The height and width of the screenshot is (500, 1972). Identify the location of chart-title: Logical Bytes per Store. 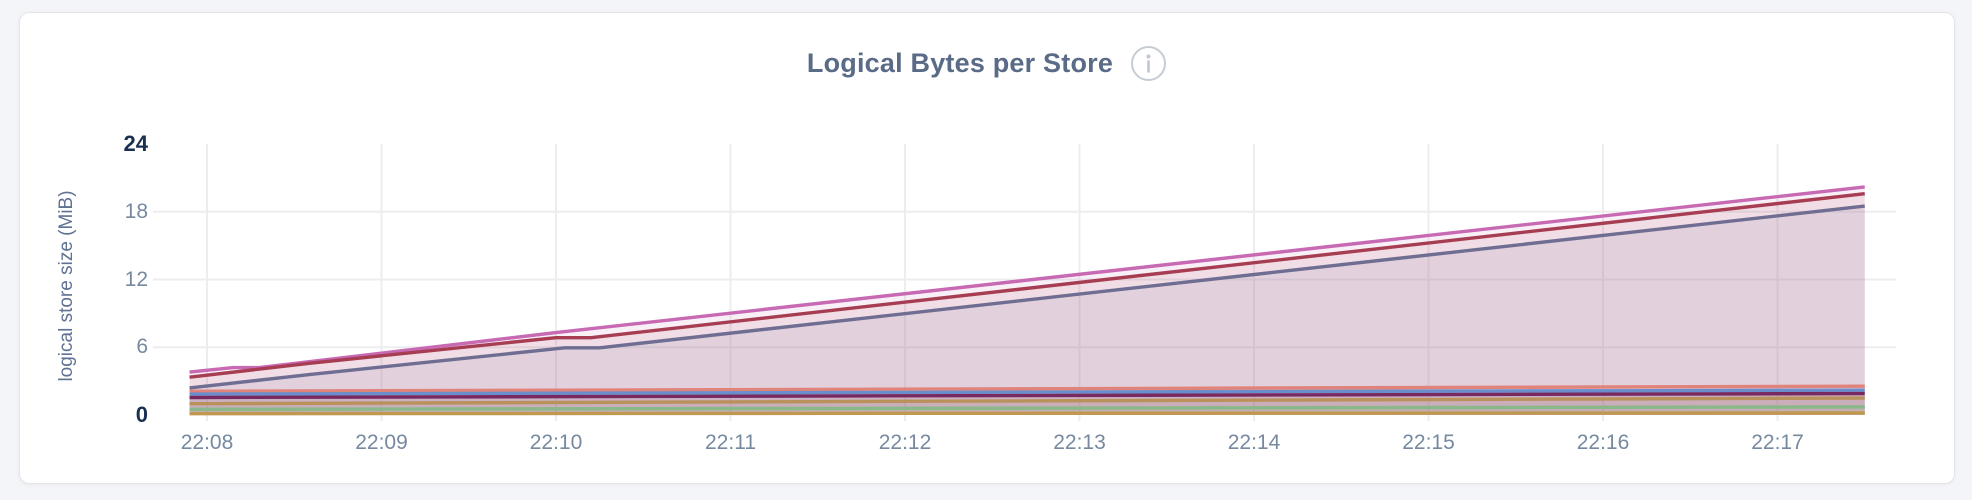
(960, 62).